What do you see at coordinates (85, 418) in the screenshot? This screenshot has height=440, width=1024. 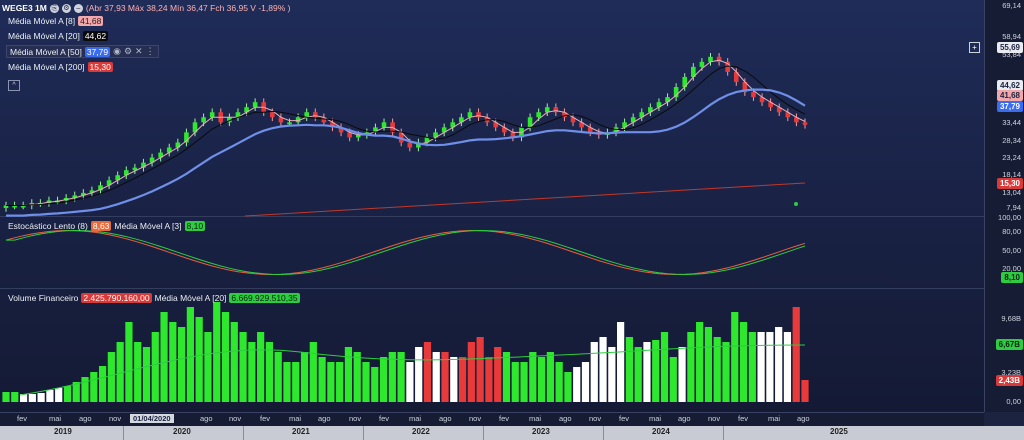 I see `month-label: ago` at bounding box center [85, 418].